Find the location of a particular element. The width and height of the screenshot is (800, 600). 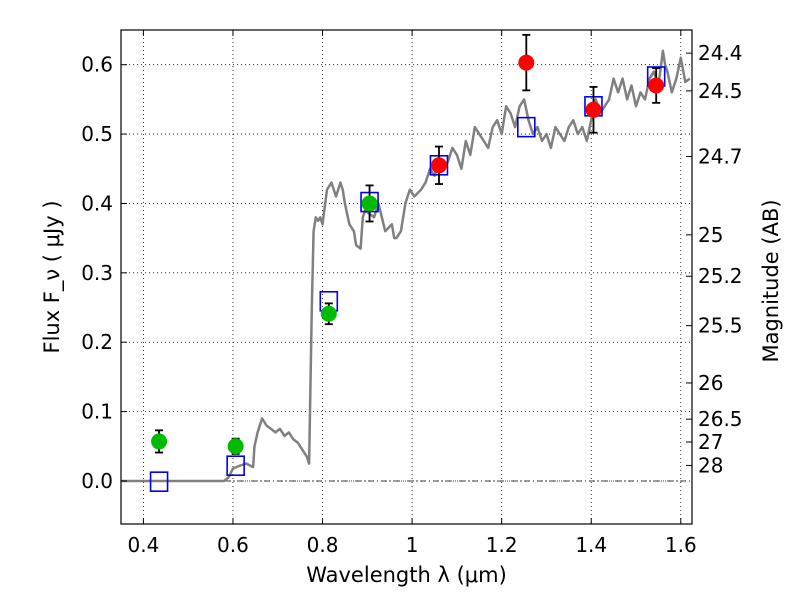

y-tick-label: 0.3 is located at coordinates (97, 273).